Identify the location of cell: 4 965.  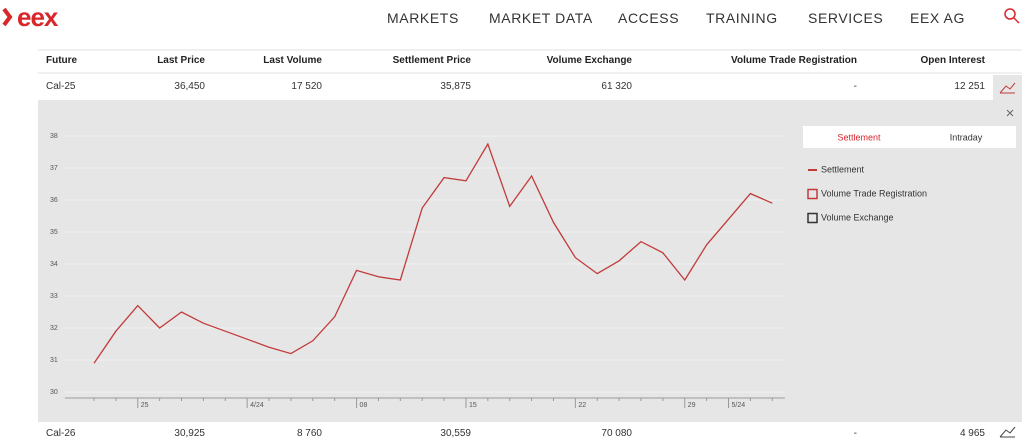
(972, 433).